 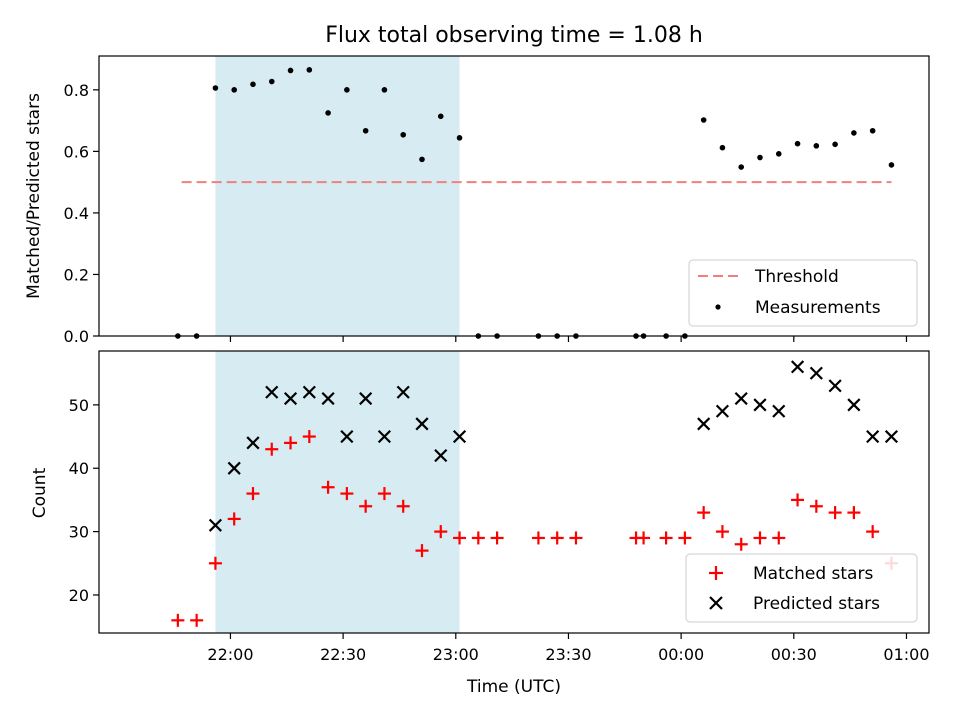 I want to click on count-legend: Matched stars Predicted stars, so click(x=801, y=588).